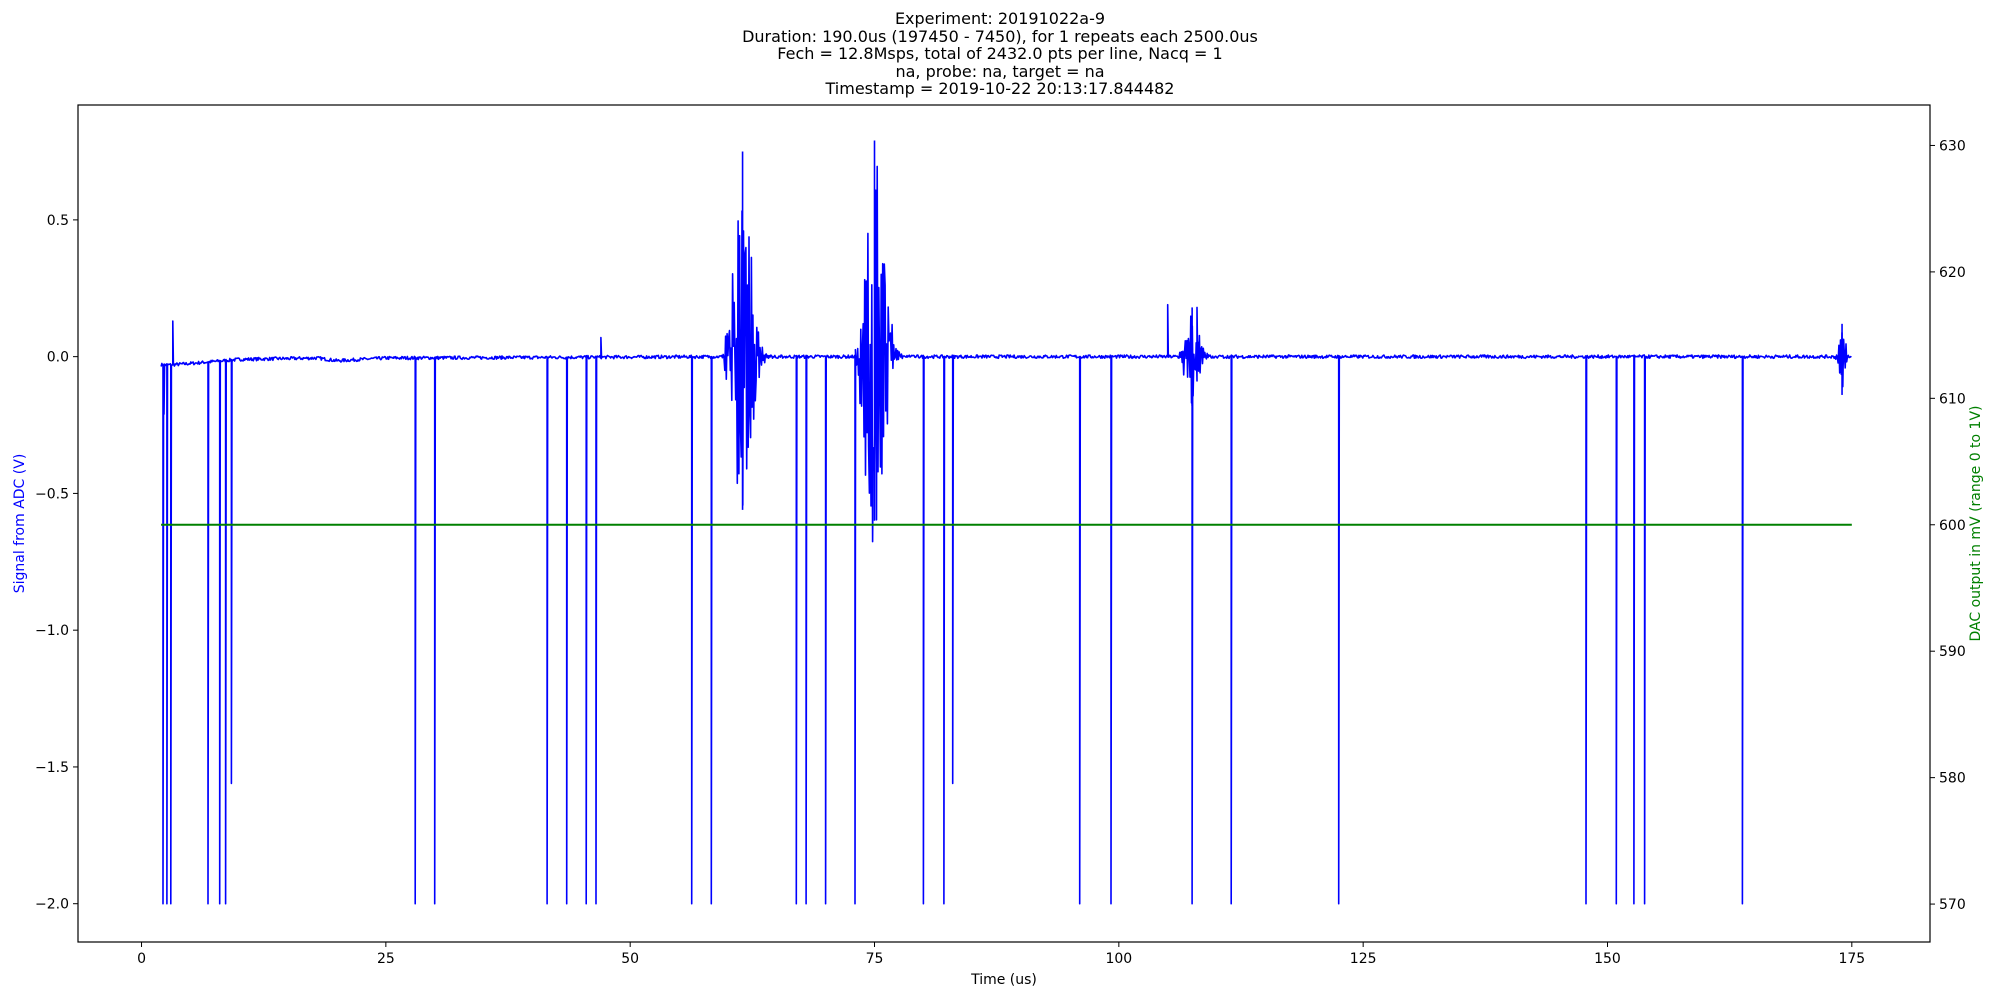 The image size is (2000, 1000). I want to click on title-line-experiment: Experiment: 20191022a-9, so click(1000, 18).